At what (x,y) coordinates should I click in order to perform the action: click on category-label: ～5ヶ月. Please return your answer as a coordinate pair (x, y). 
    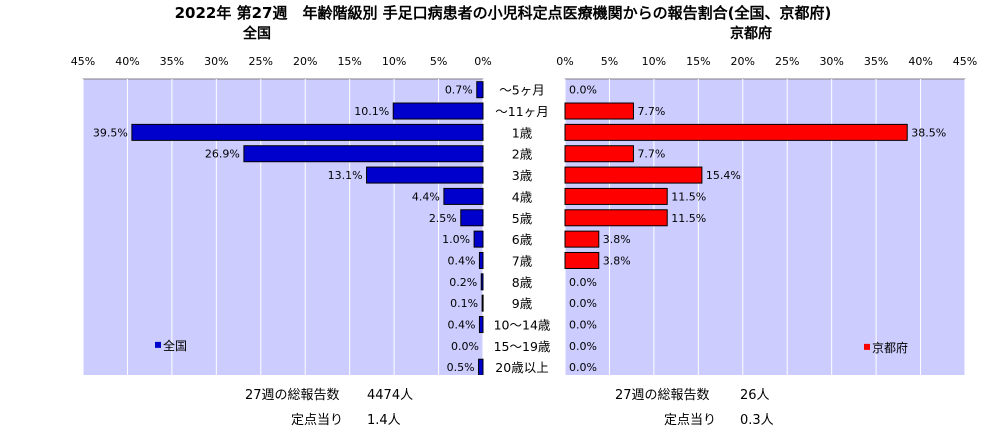
    Looking at the image, I should click on (521, 90).